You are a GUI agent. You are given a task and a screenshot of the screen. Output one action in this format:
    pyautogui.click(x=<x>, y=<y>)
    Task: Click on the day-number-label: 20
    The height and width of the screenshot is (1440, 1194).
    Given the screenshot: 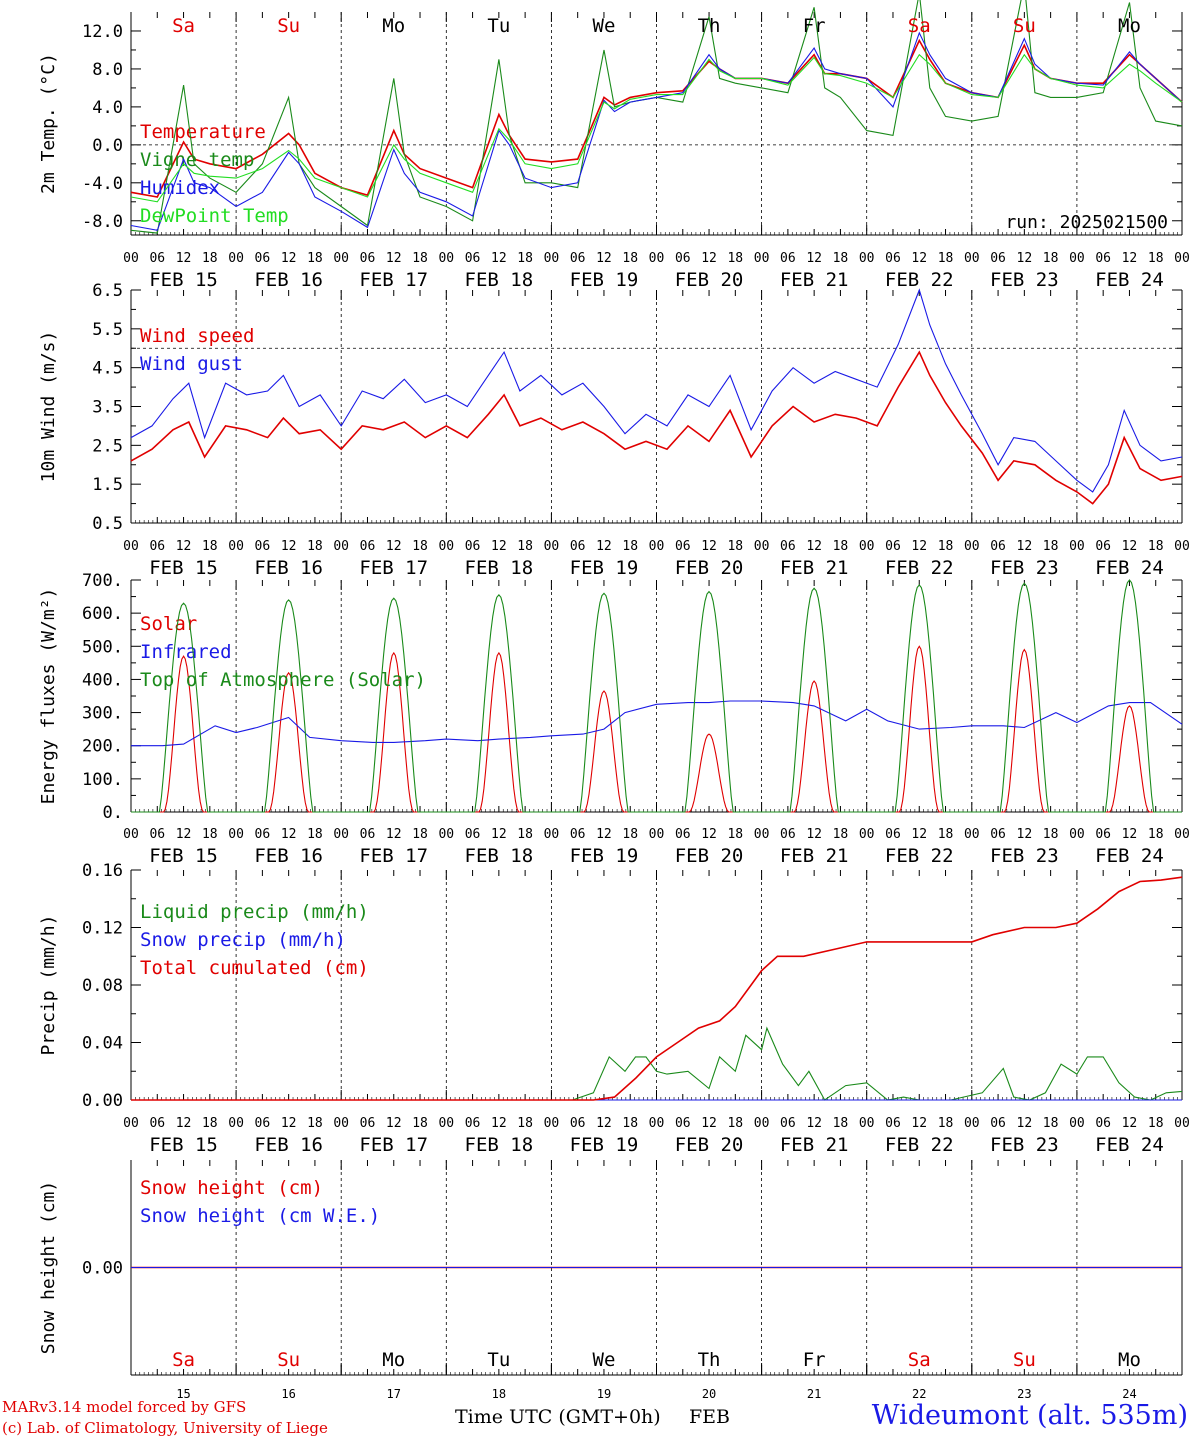 What is the action you would take?
    pyautogui.click(x=709, y=1394)
    